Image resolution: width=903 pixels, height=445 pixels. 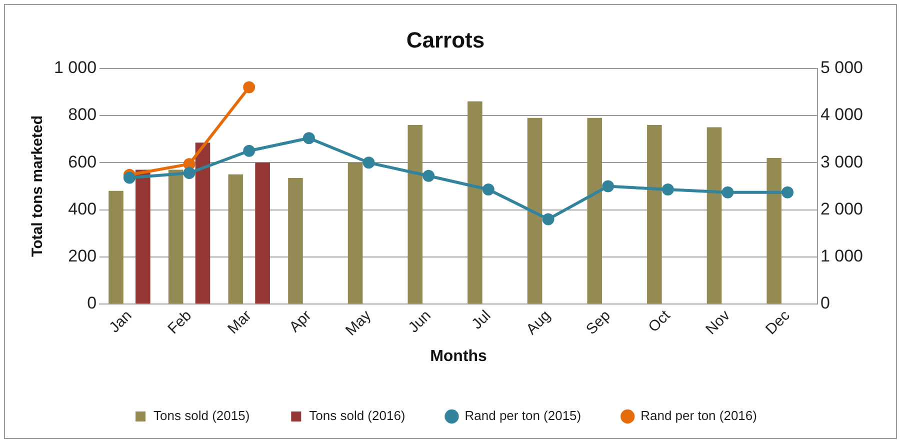 I want to click on x-tick-label: Feb, so click(x=180, y=322).